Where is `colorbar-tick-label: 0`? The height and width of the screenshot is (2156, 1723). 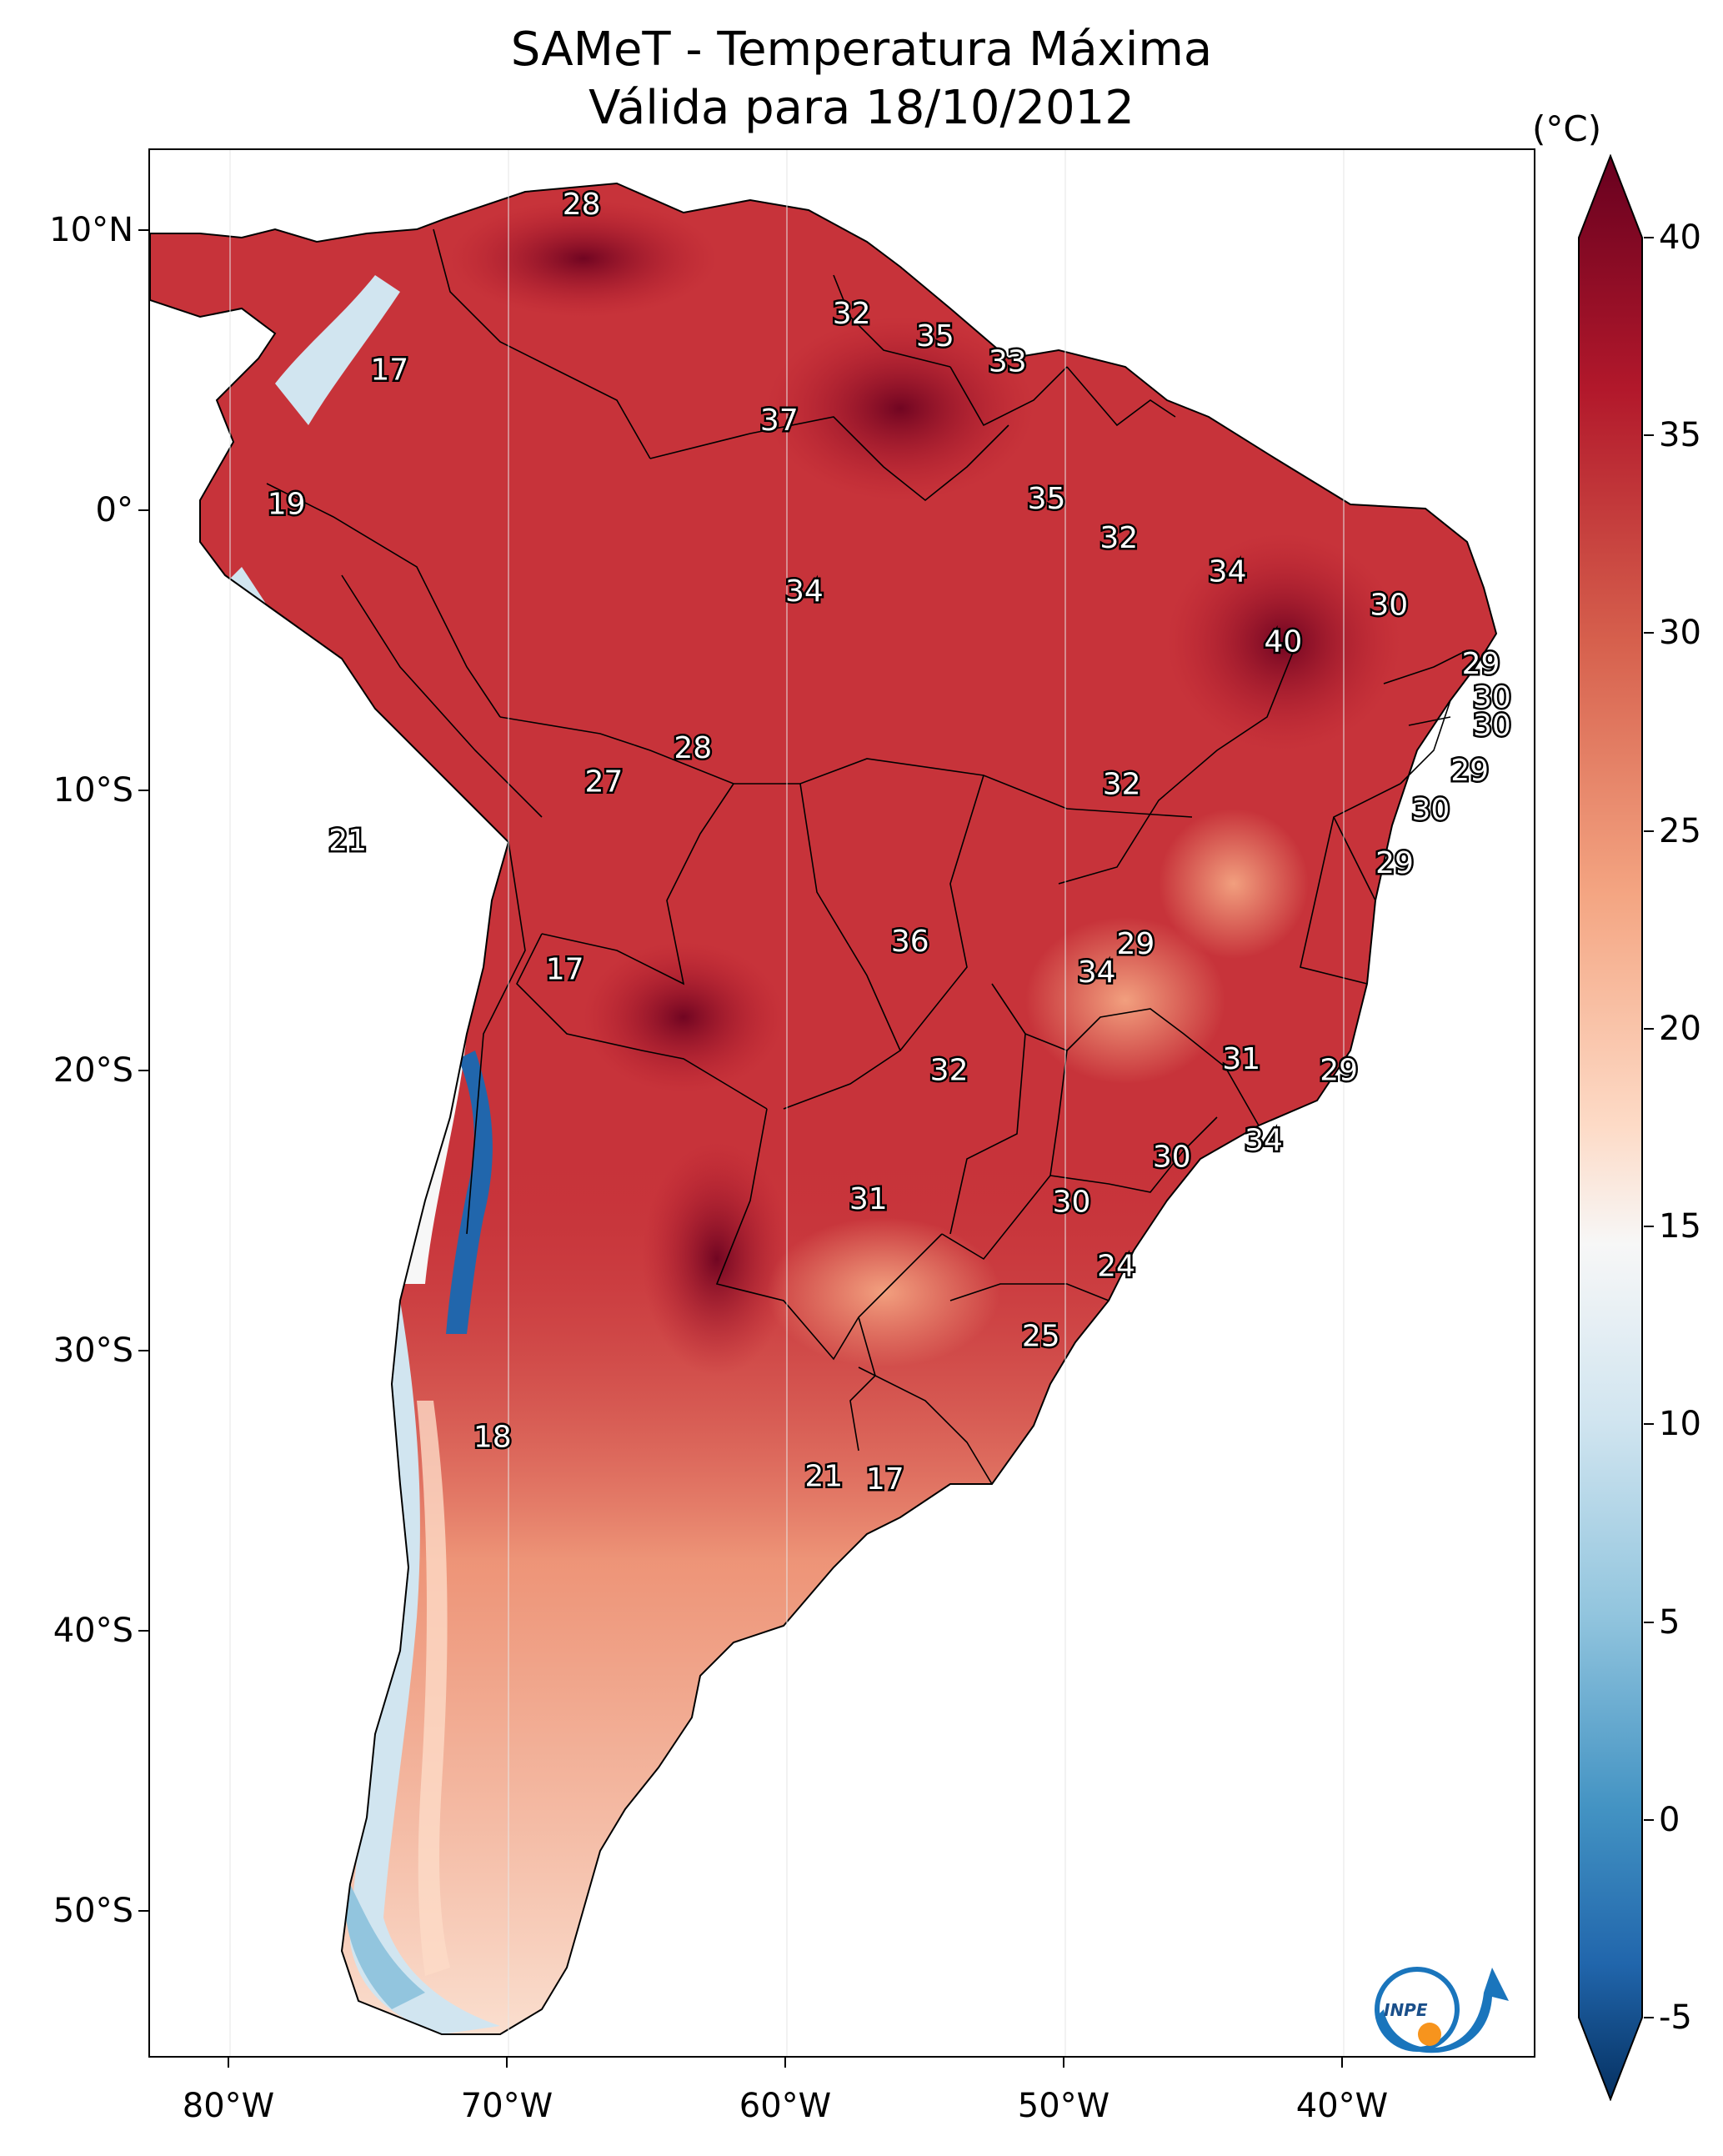
colorbar-tick-label: 0 is located at coordinates (1669, 1819).